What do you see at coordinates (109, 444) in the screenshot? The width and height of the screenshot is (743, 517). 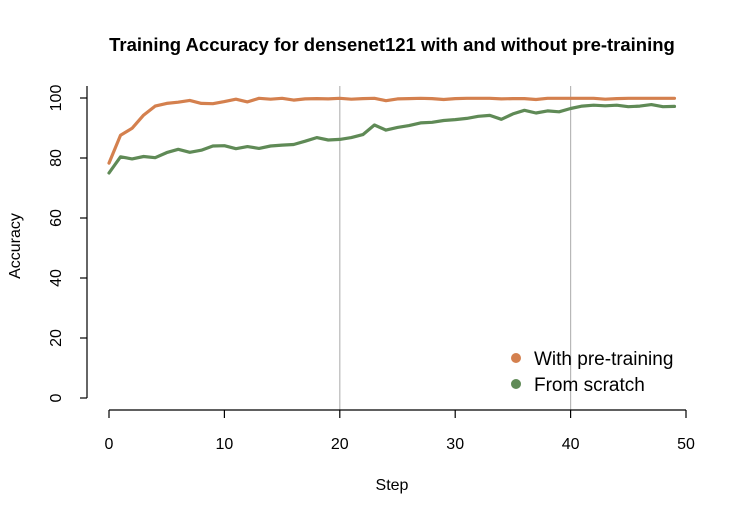 I see `x-tick-label: 0` at bounding box center [109, 444].